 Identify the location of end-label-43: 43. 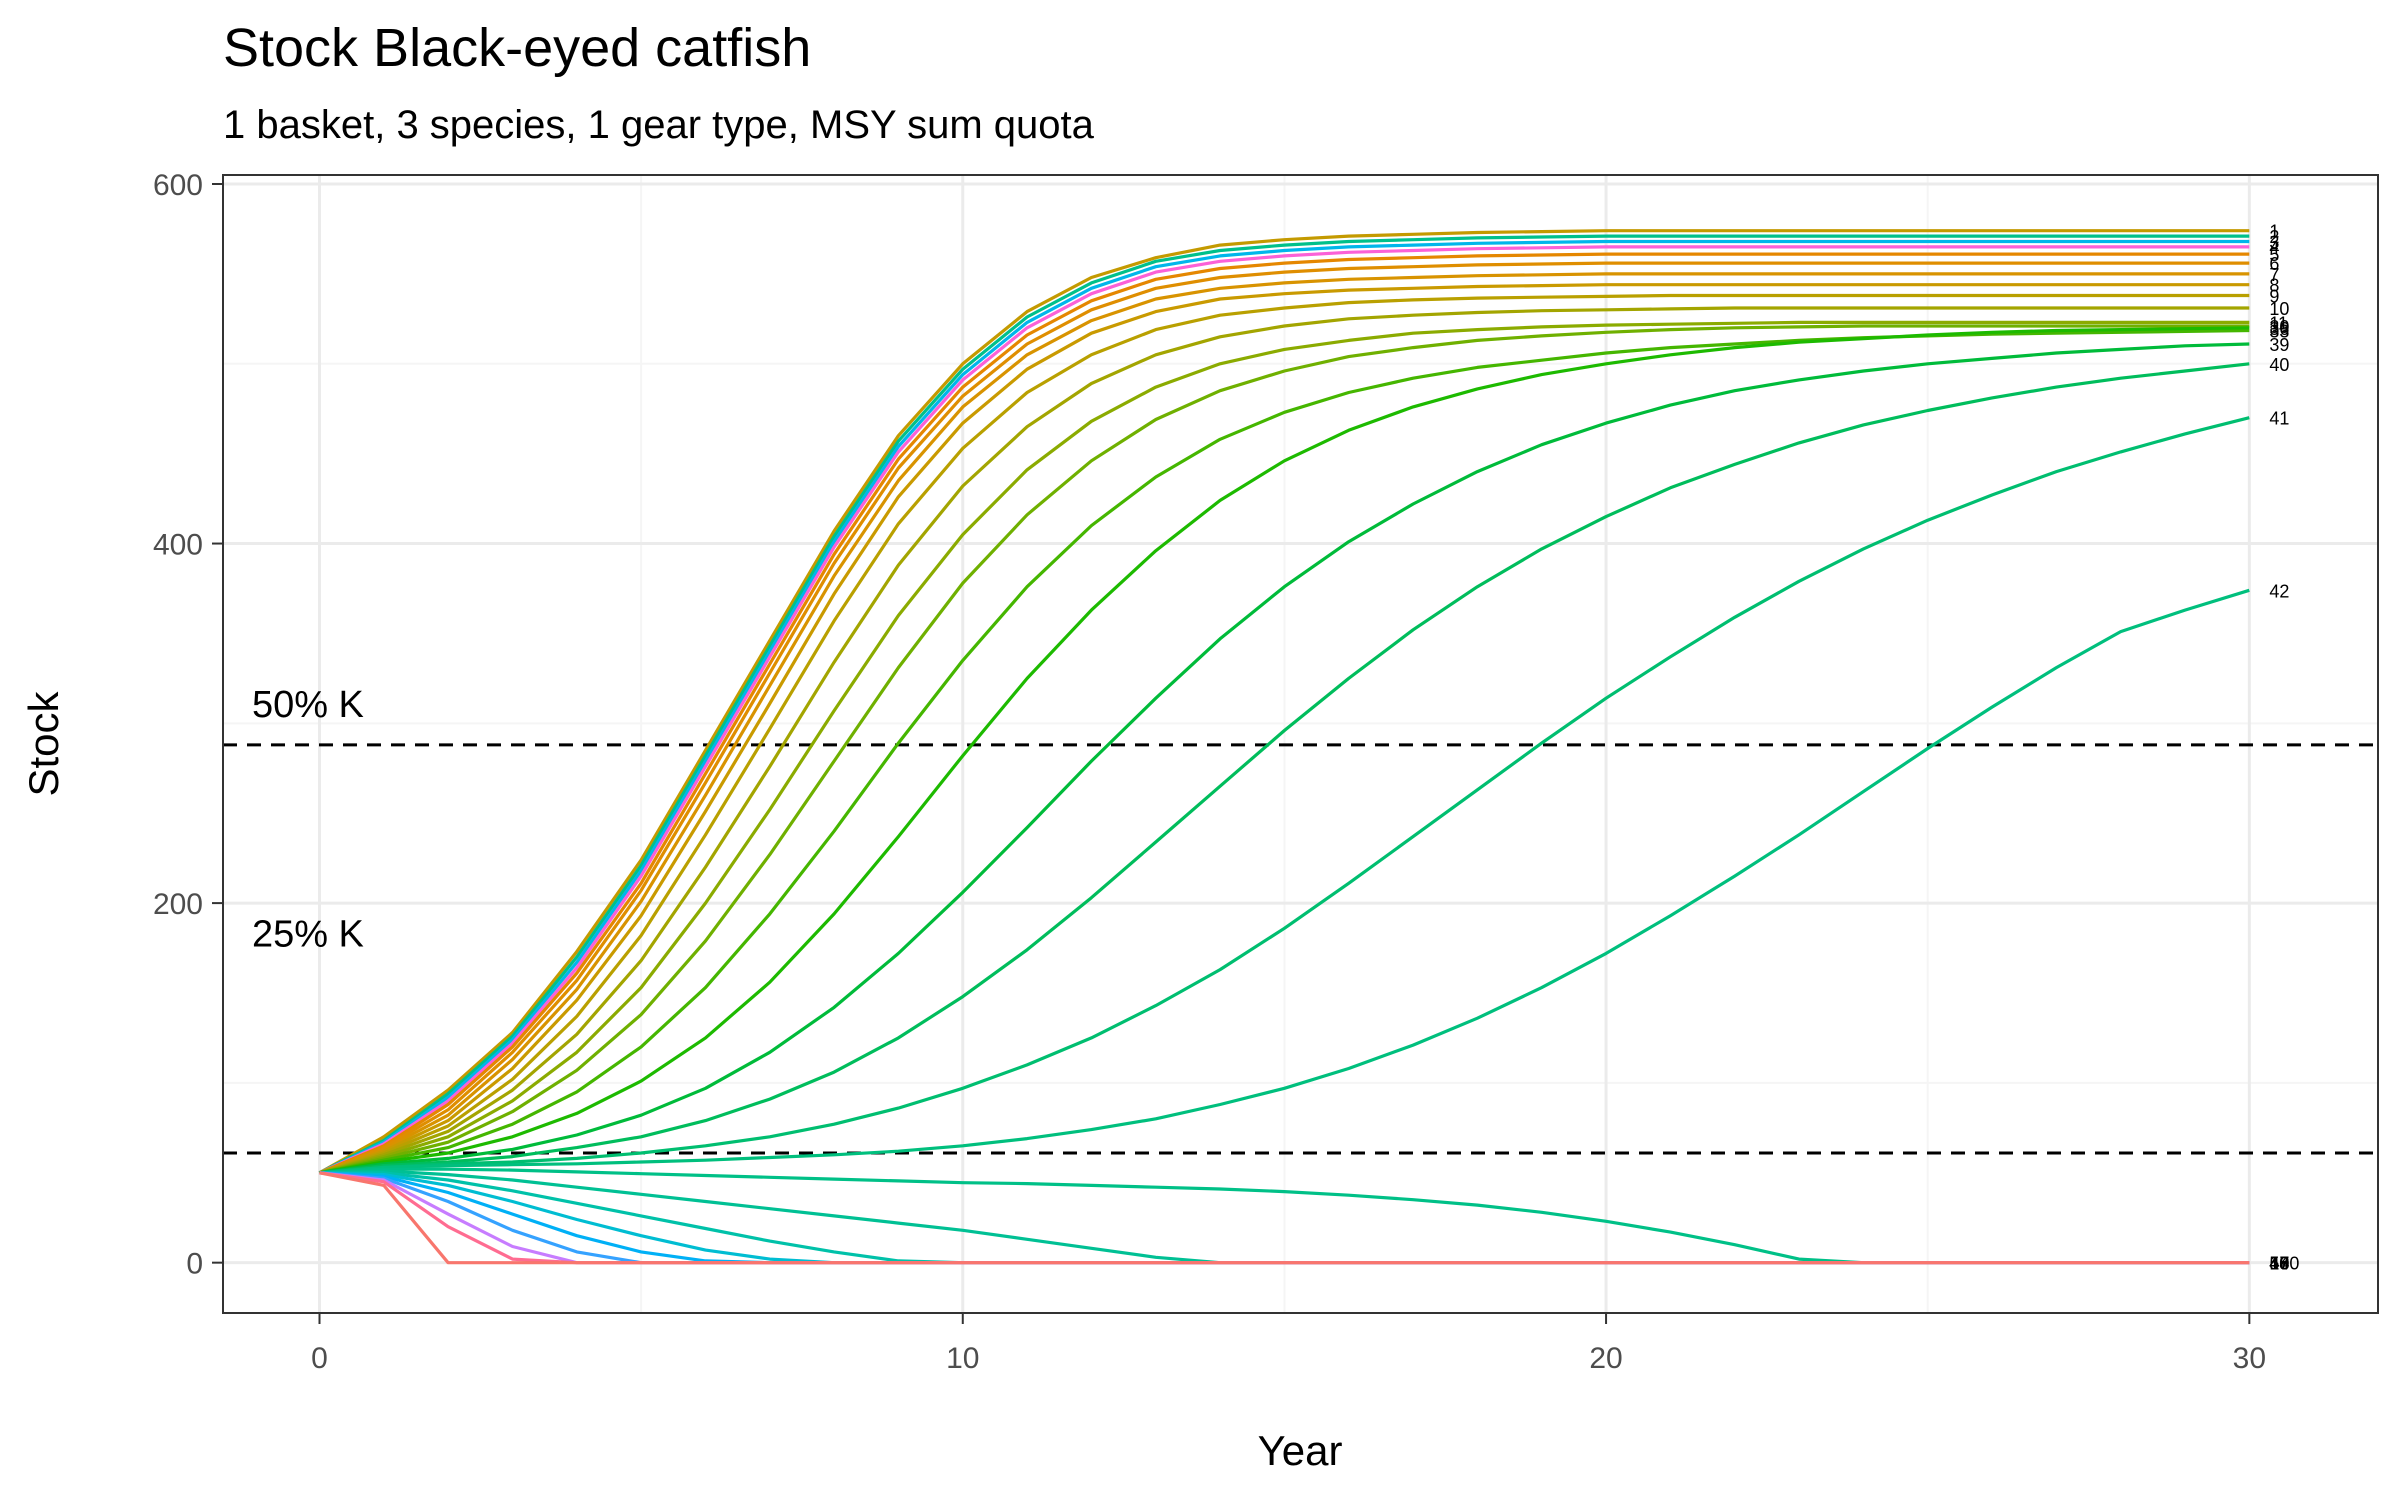
(2279, 1264).